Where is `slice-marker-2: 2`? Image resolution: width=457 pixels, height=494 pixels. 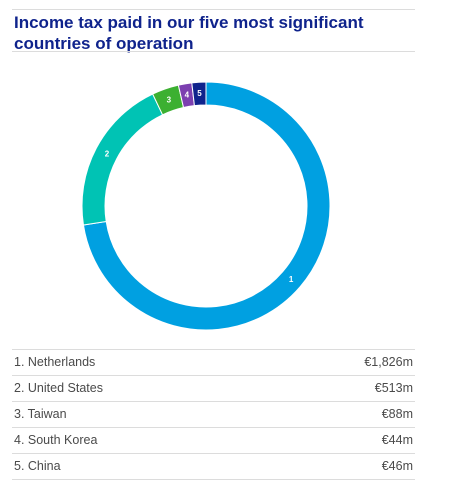
slice-marker-2: 2 is located at coordinates (107, 154).